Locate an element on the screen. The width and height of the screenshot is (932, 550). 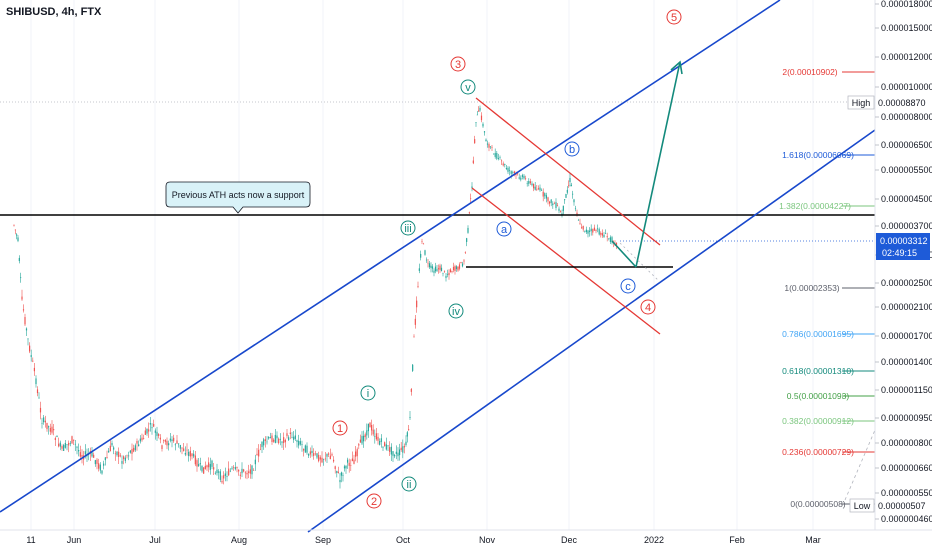
support-callout: Previous ATH acts now a support is located at coordinates (238, 197).